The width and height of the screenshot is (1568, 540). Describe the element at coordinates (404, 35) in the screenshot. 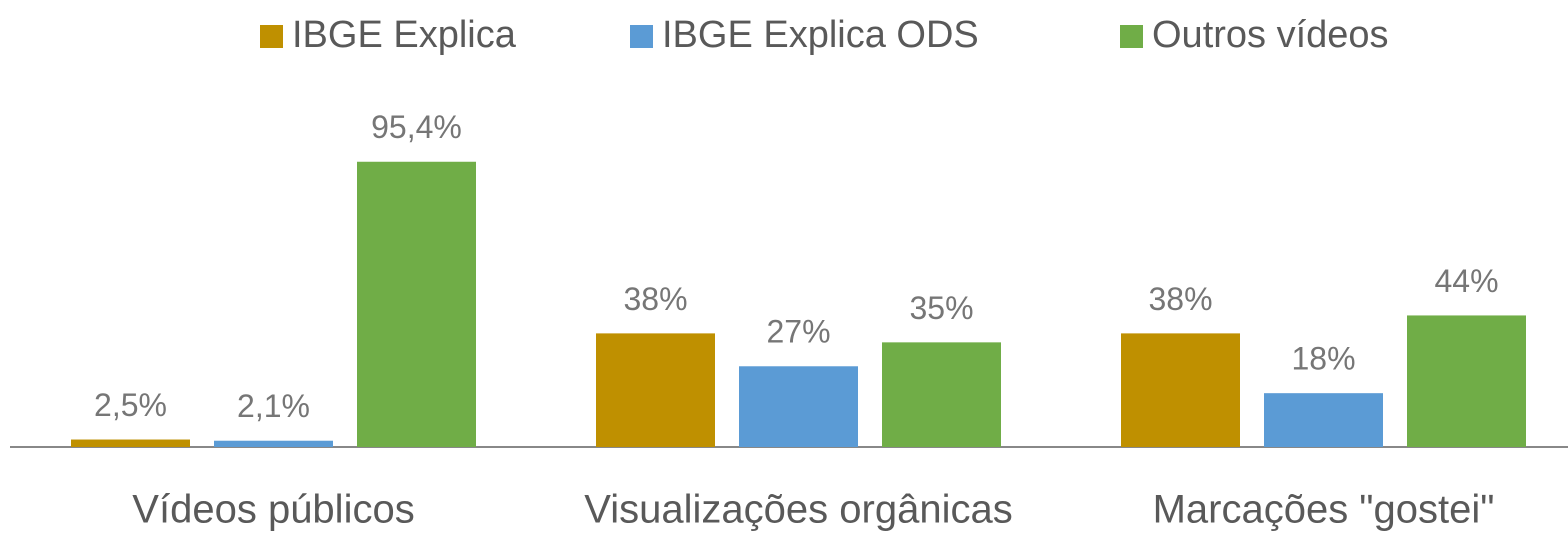

I see `legend-label: IBGE Explica` at that location.